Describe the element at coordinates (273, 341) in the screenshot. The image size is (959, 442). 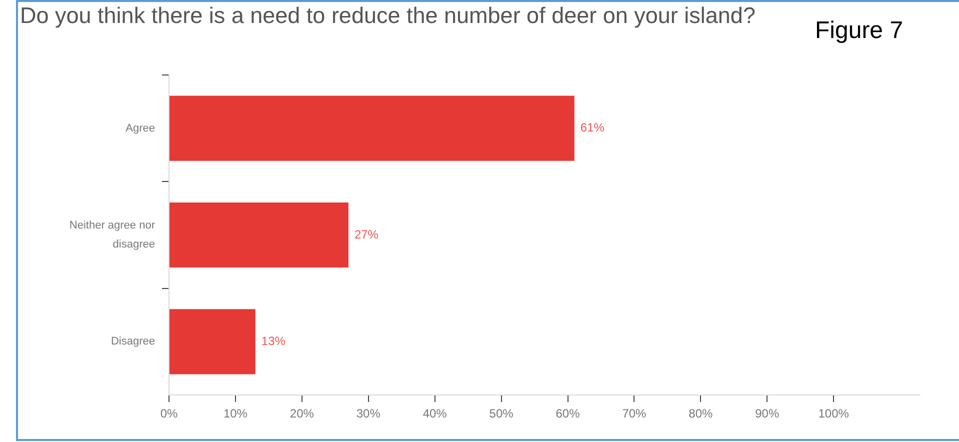
I see `data-label: 13%` at that location.